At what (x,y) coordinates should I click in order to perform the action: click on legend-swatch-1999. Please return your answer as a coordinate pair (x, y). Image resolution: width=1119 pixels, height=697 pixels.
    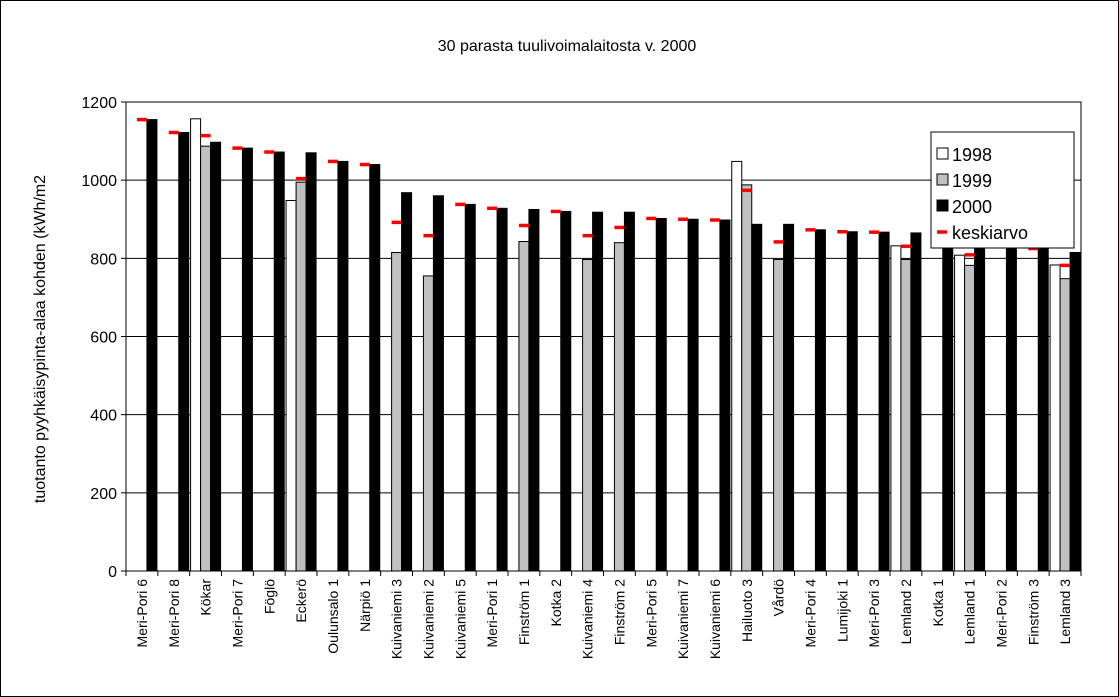
    Looking at the image, I should click on (942, 179).